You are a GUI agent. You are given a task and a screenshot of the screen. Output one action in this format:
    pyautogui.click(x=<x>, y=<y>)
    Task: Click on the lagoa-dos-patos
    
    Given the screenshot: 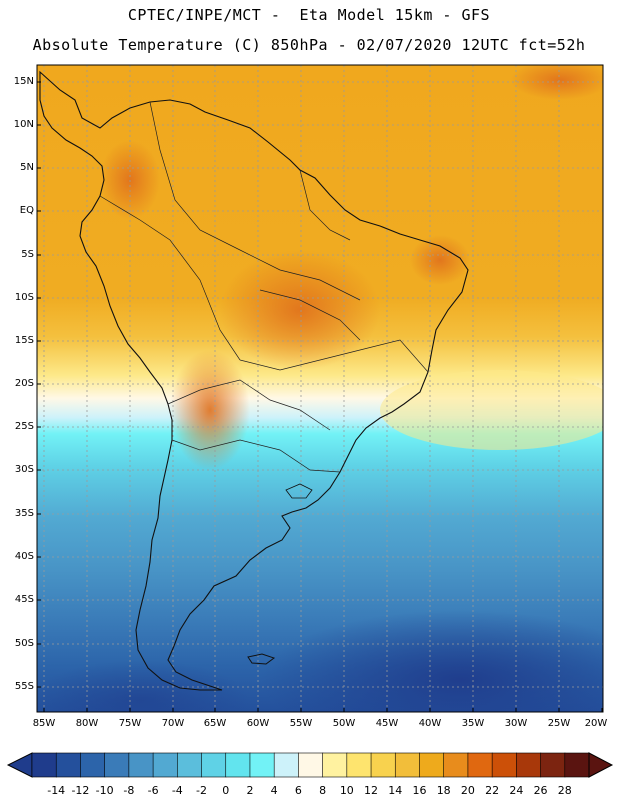 What is the action you would take?
    pyautogui.click(x=299, y=491)
    